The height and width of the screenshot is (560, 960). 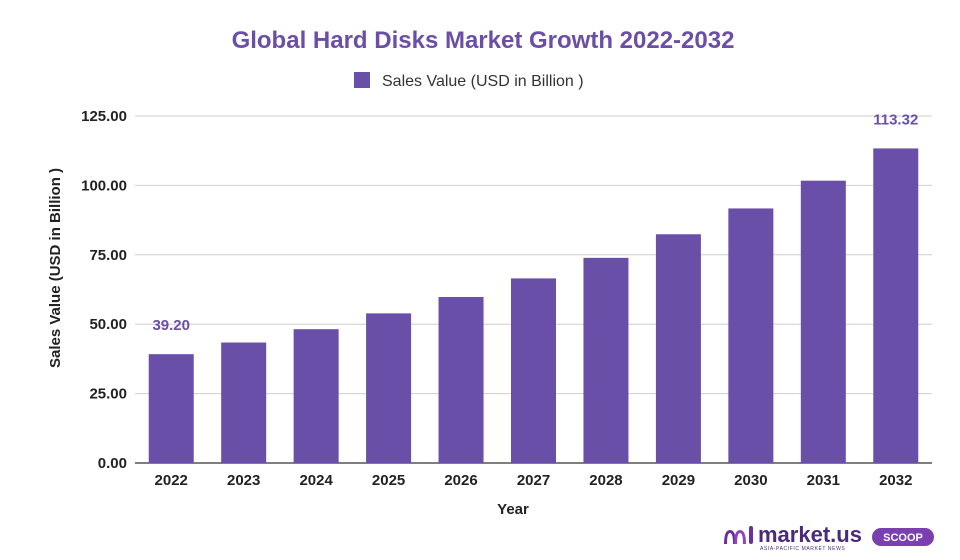 I want to click on x-tick-label: 2024, so click(x=316, y=480).